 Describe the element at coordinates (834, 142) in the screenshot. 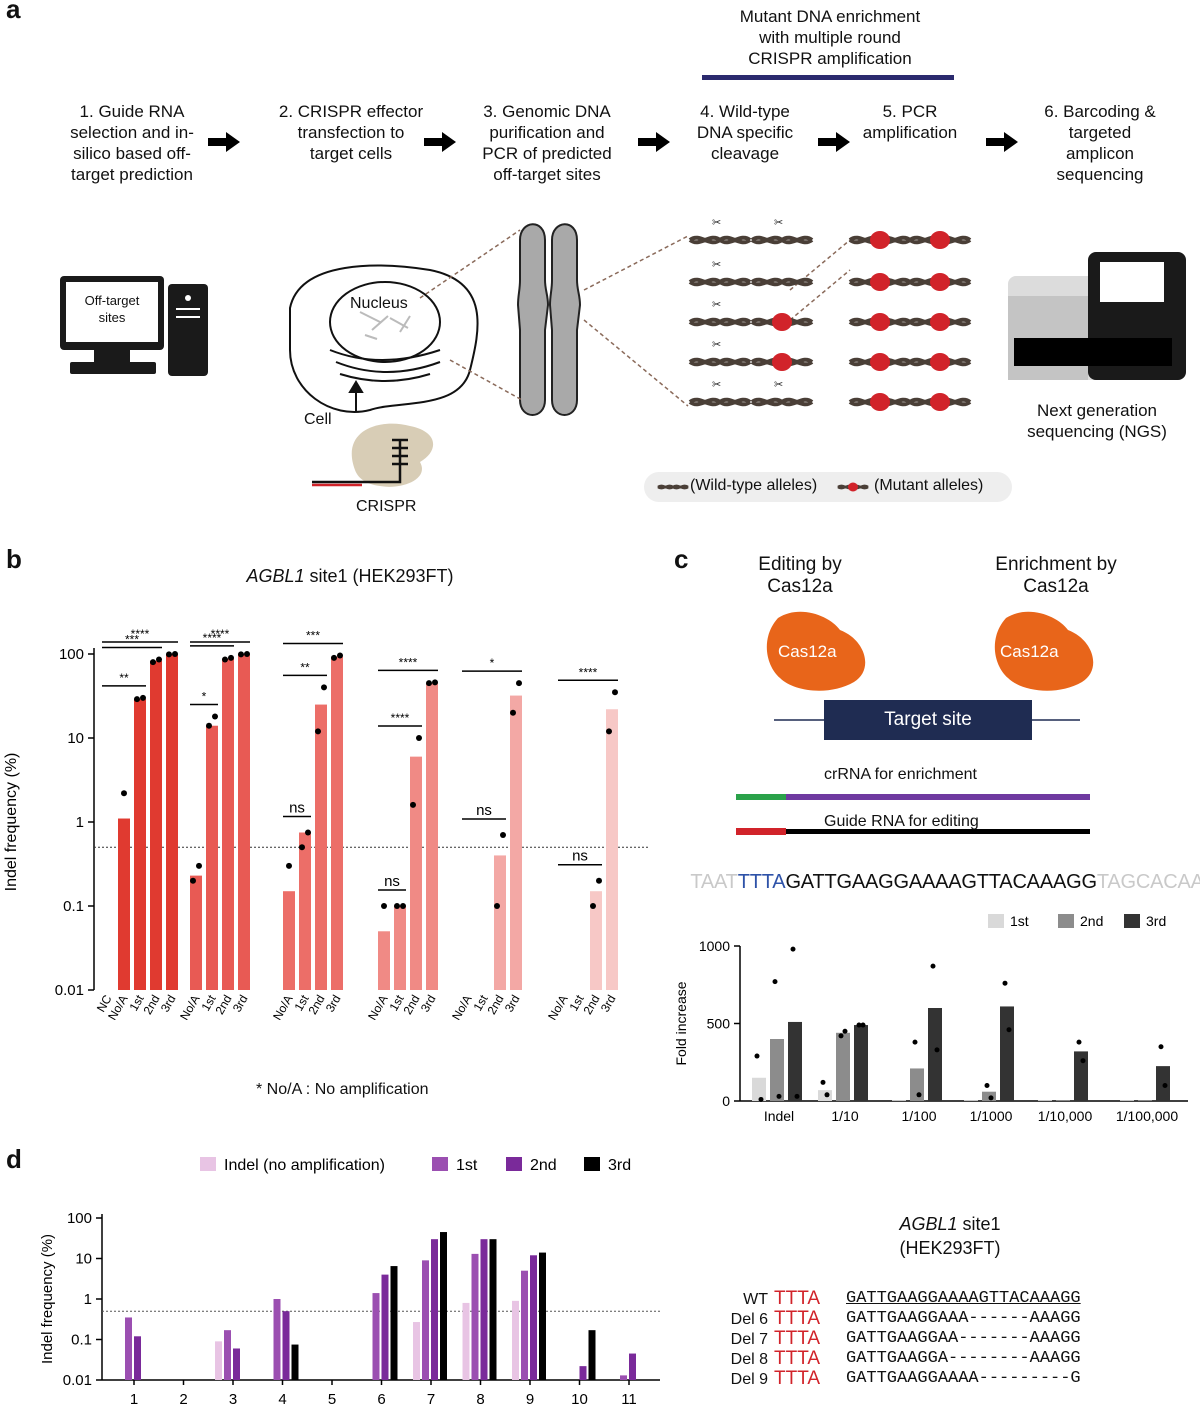

I see `arrow-icon` at that location.